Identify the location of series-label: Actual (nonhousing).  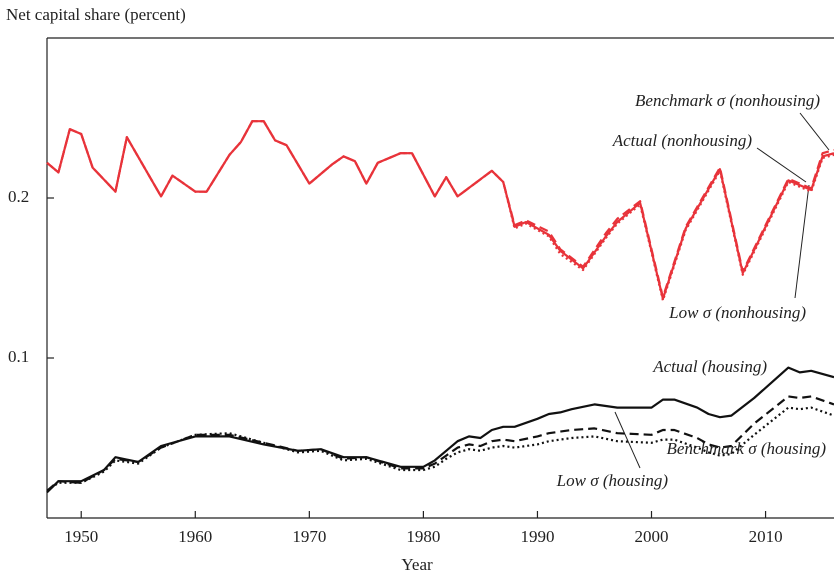
(682, 140).